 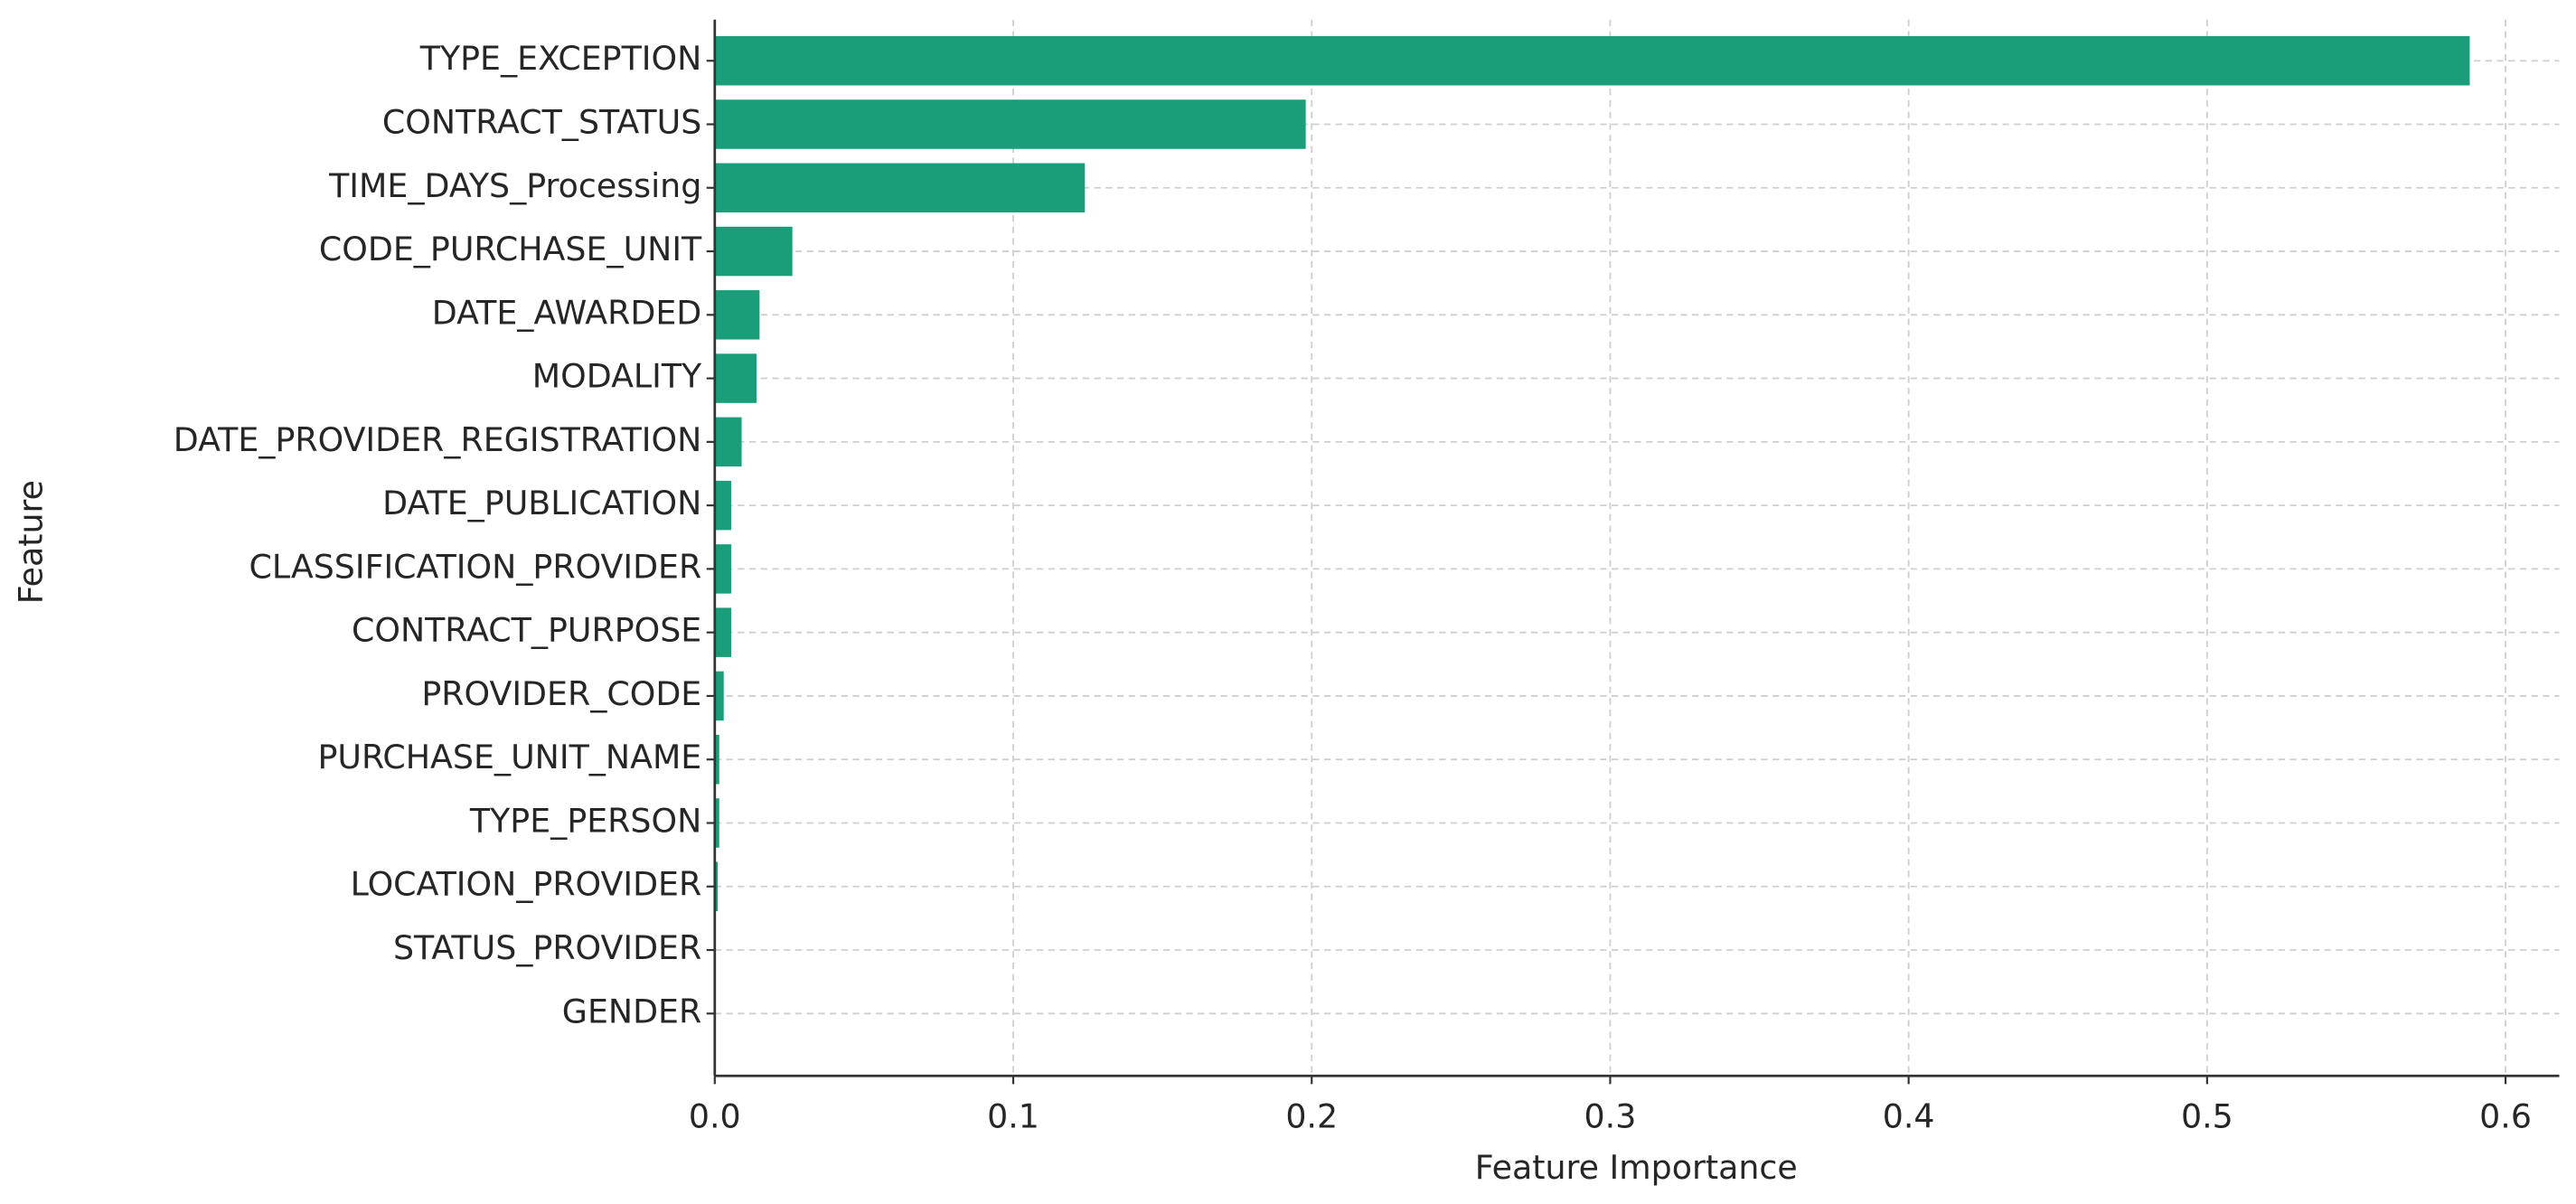 I want to click on y-tick-label: CONTRACT_STATUS, so click(x=541, y=122).